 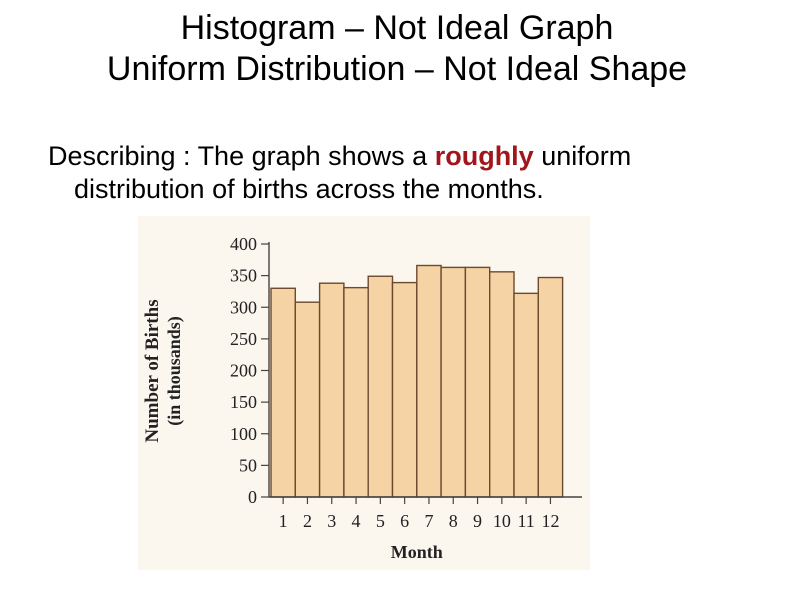 I want to click on y-tick-label: 350, so click(x=243, y=276).